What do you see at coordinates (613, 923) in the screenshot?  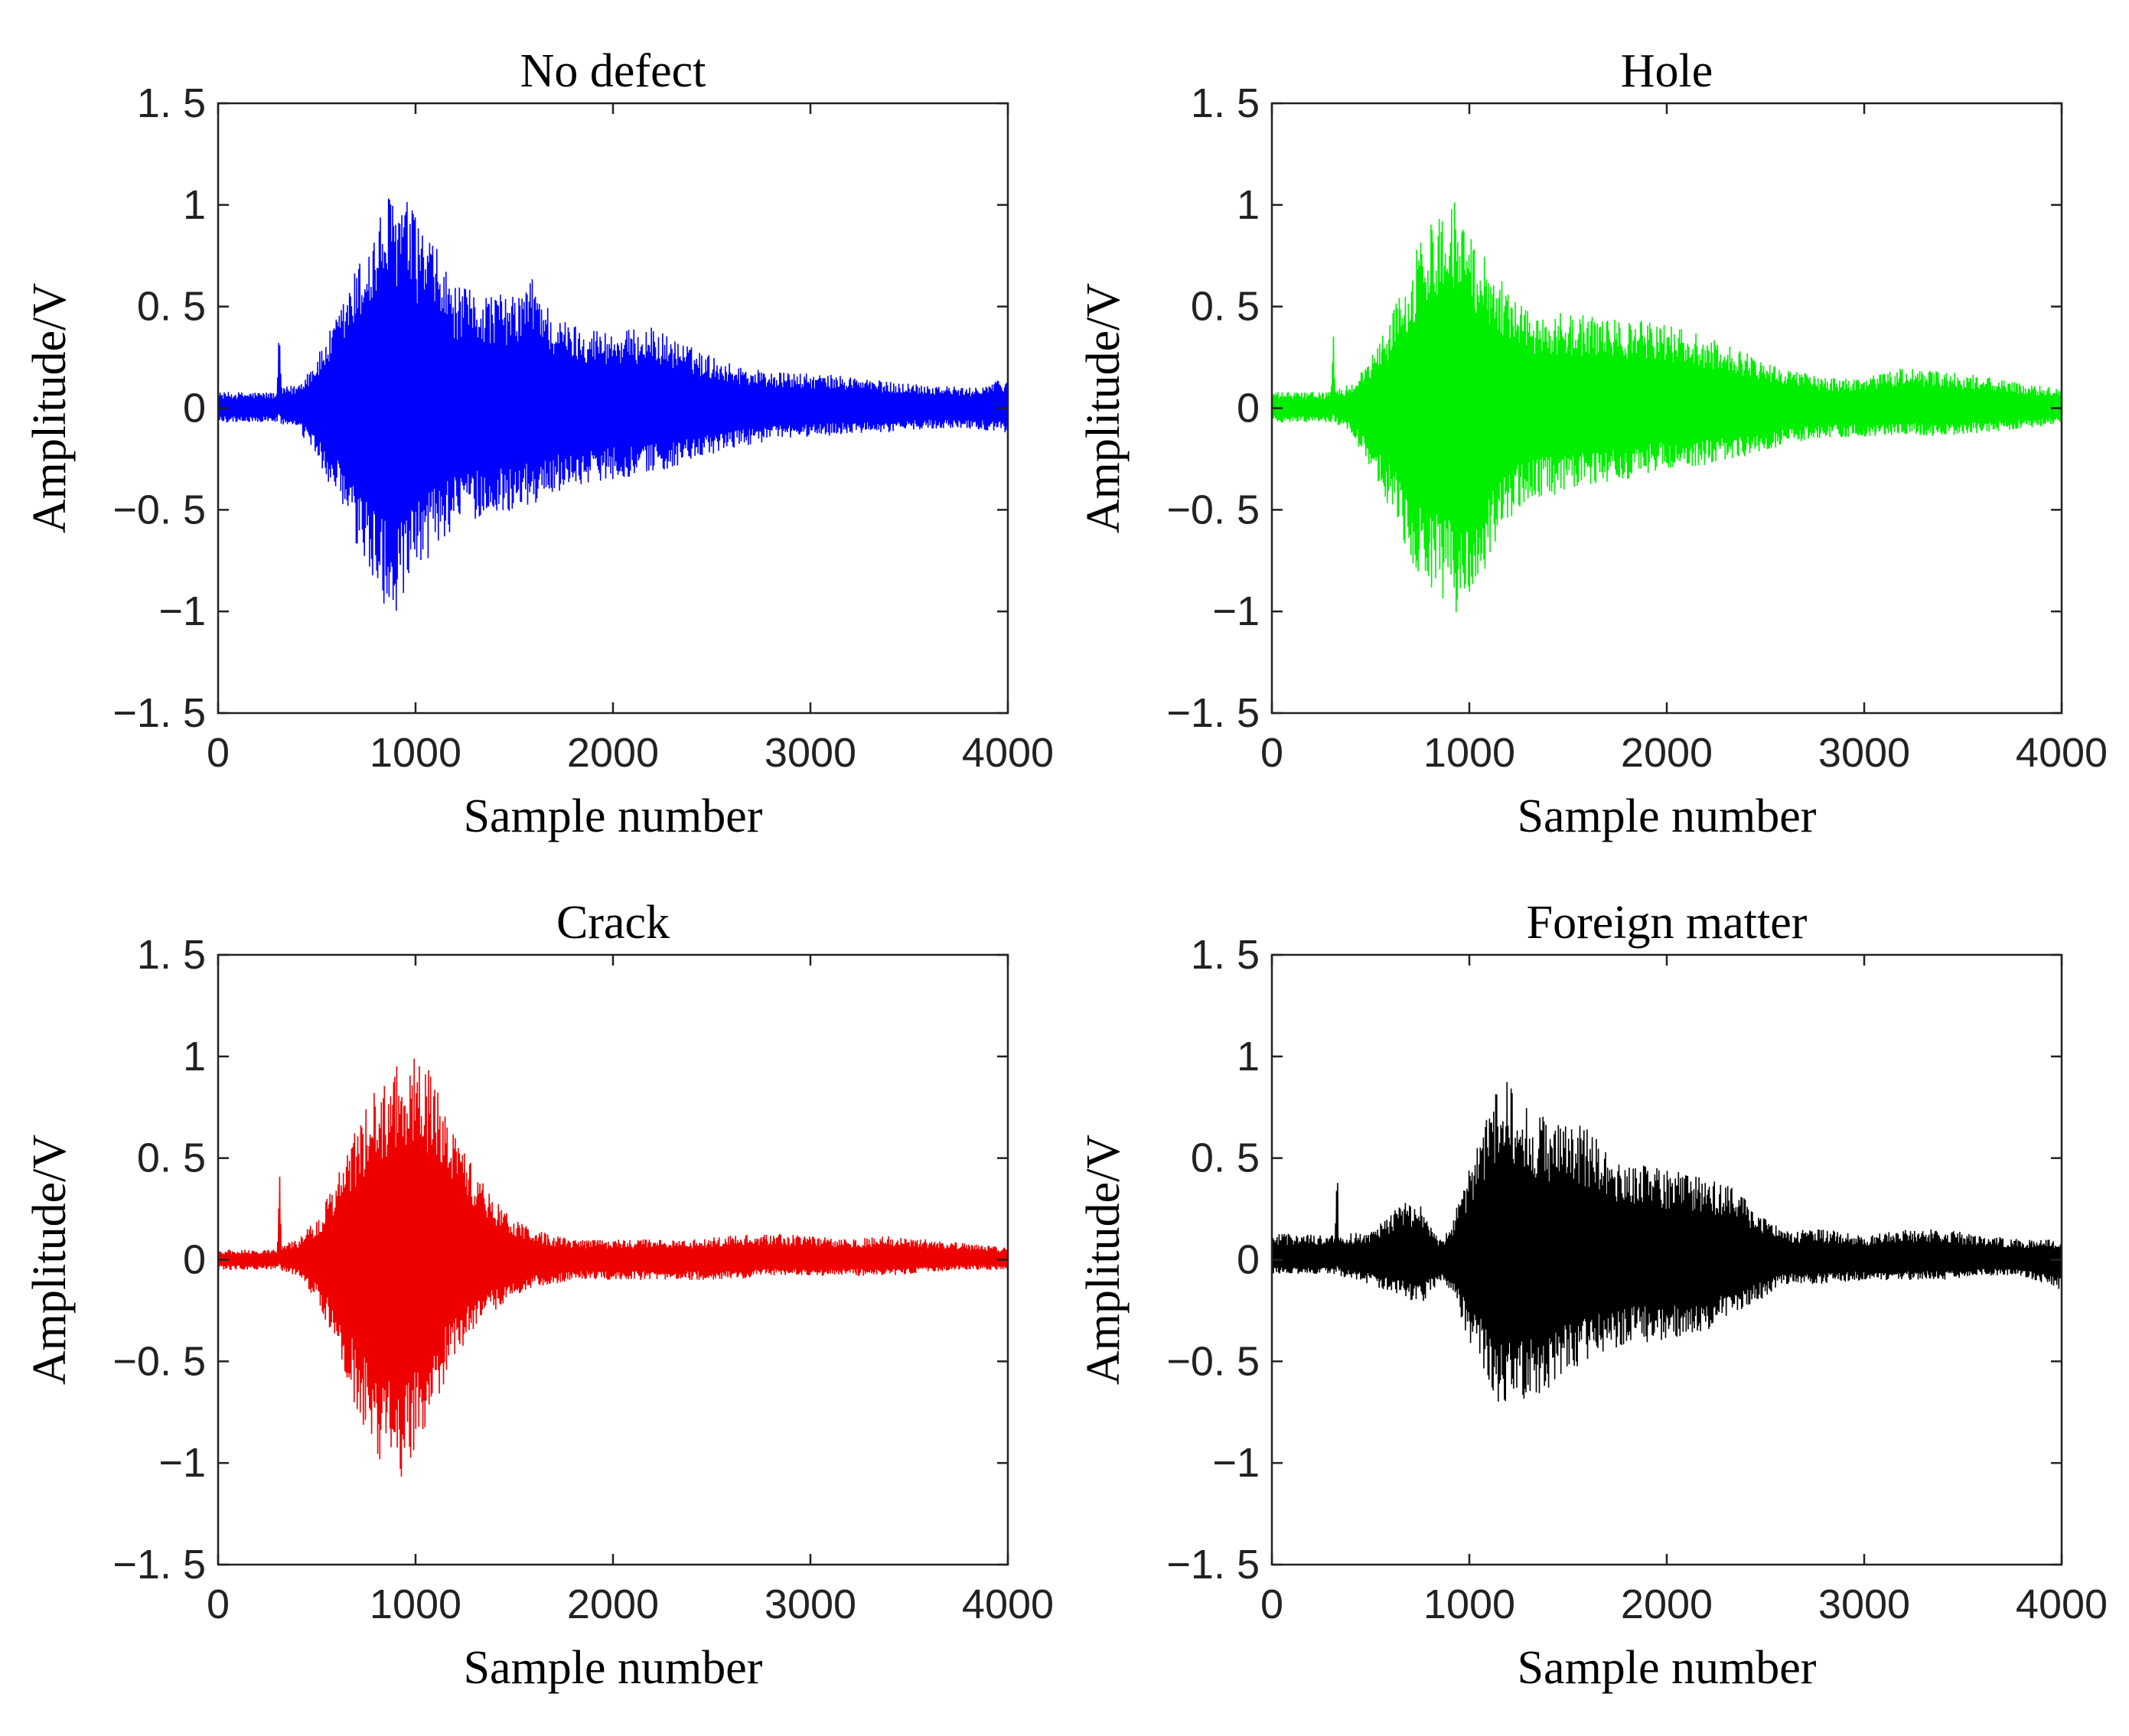 I see `chart-title: Crack` at bounding box center [613, 923].